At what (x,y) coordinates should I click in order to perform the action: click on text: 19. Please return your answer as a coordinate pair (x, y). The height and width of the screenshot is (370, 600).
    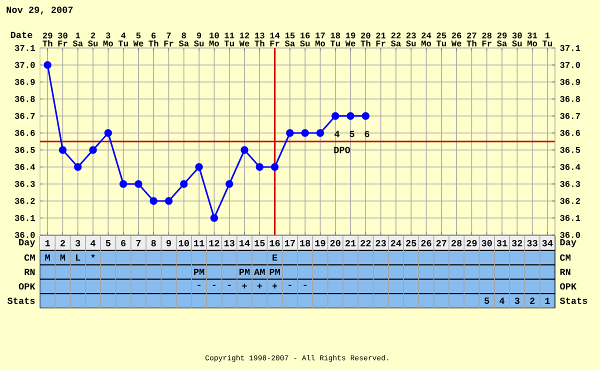
    Looking at the image, I should click on (320, 243).